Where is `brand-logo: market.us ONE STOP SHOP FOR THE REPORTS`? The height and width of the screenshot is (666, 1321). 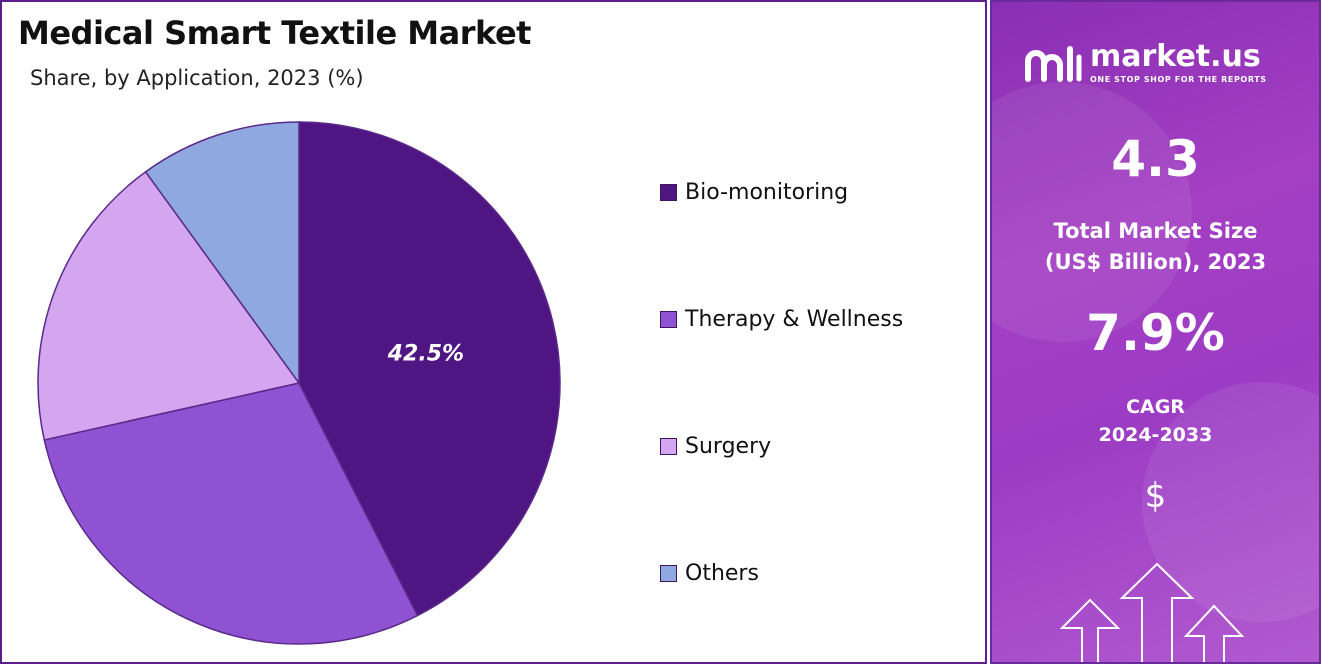
brand-logo: market.us ONE STOP SHOP FOR THE REPORTS is located at coordinates (1145, 63).